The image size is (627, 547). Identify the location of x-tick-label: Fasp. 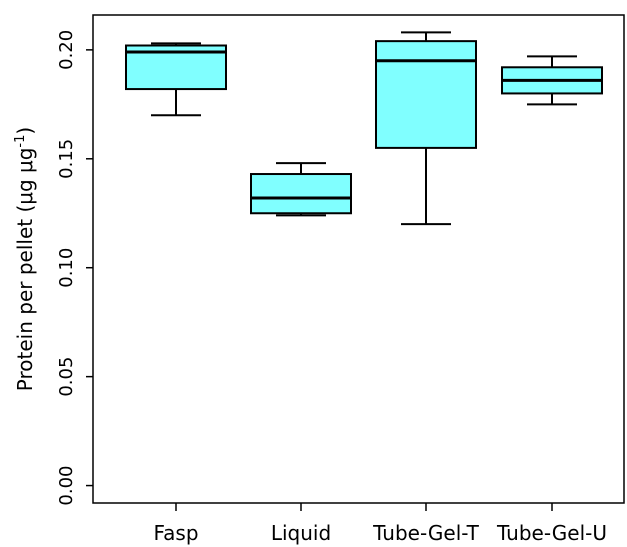
(175, 533).